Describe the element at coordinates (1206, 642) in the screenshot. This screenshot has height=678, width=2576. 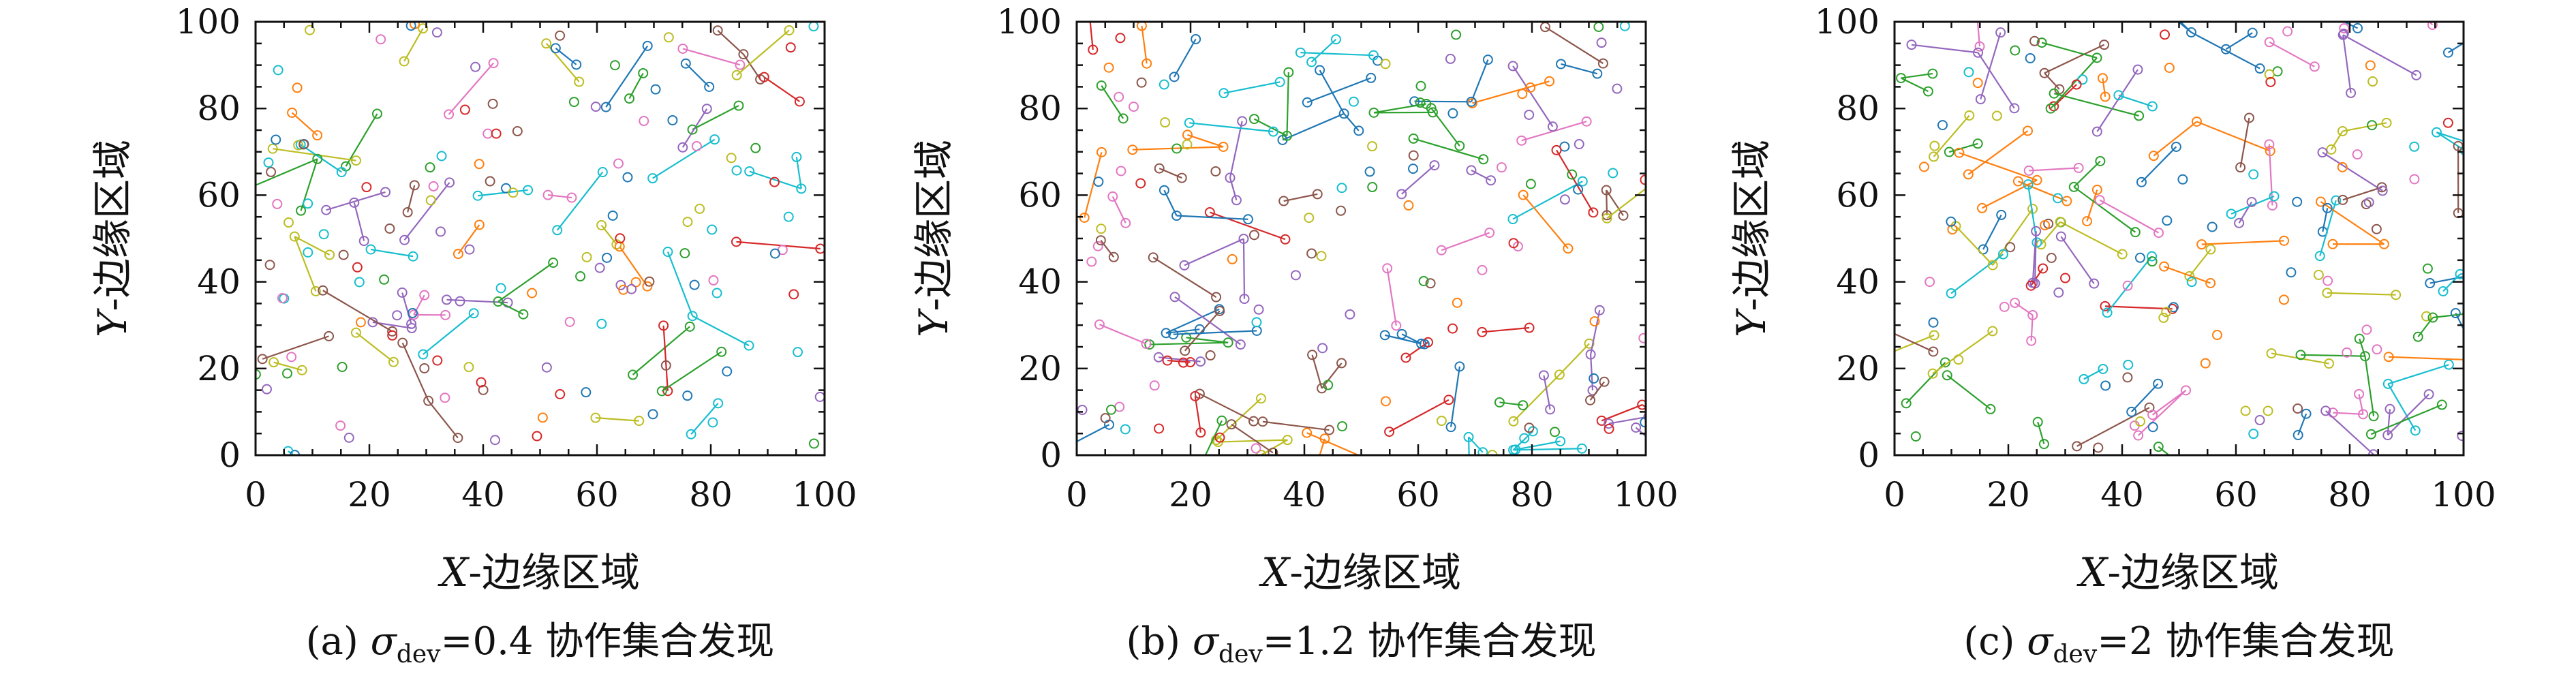
I see `caption-symbol: σ` at that location.